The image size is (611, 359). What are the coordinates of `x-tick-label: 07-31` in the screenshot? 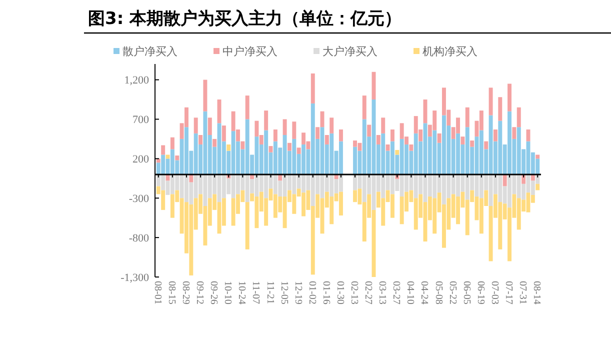 It's located at (522, 292).